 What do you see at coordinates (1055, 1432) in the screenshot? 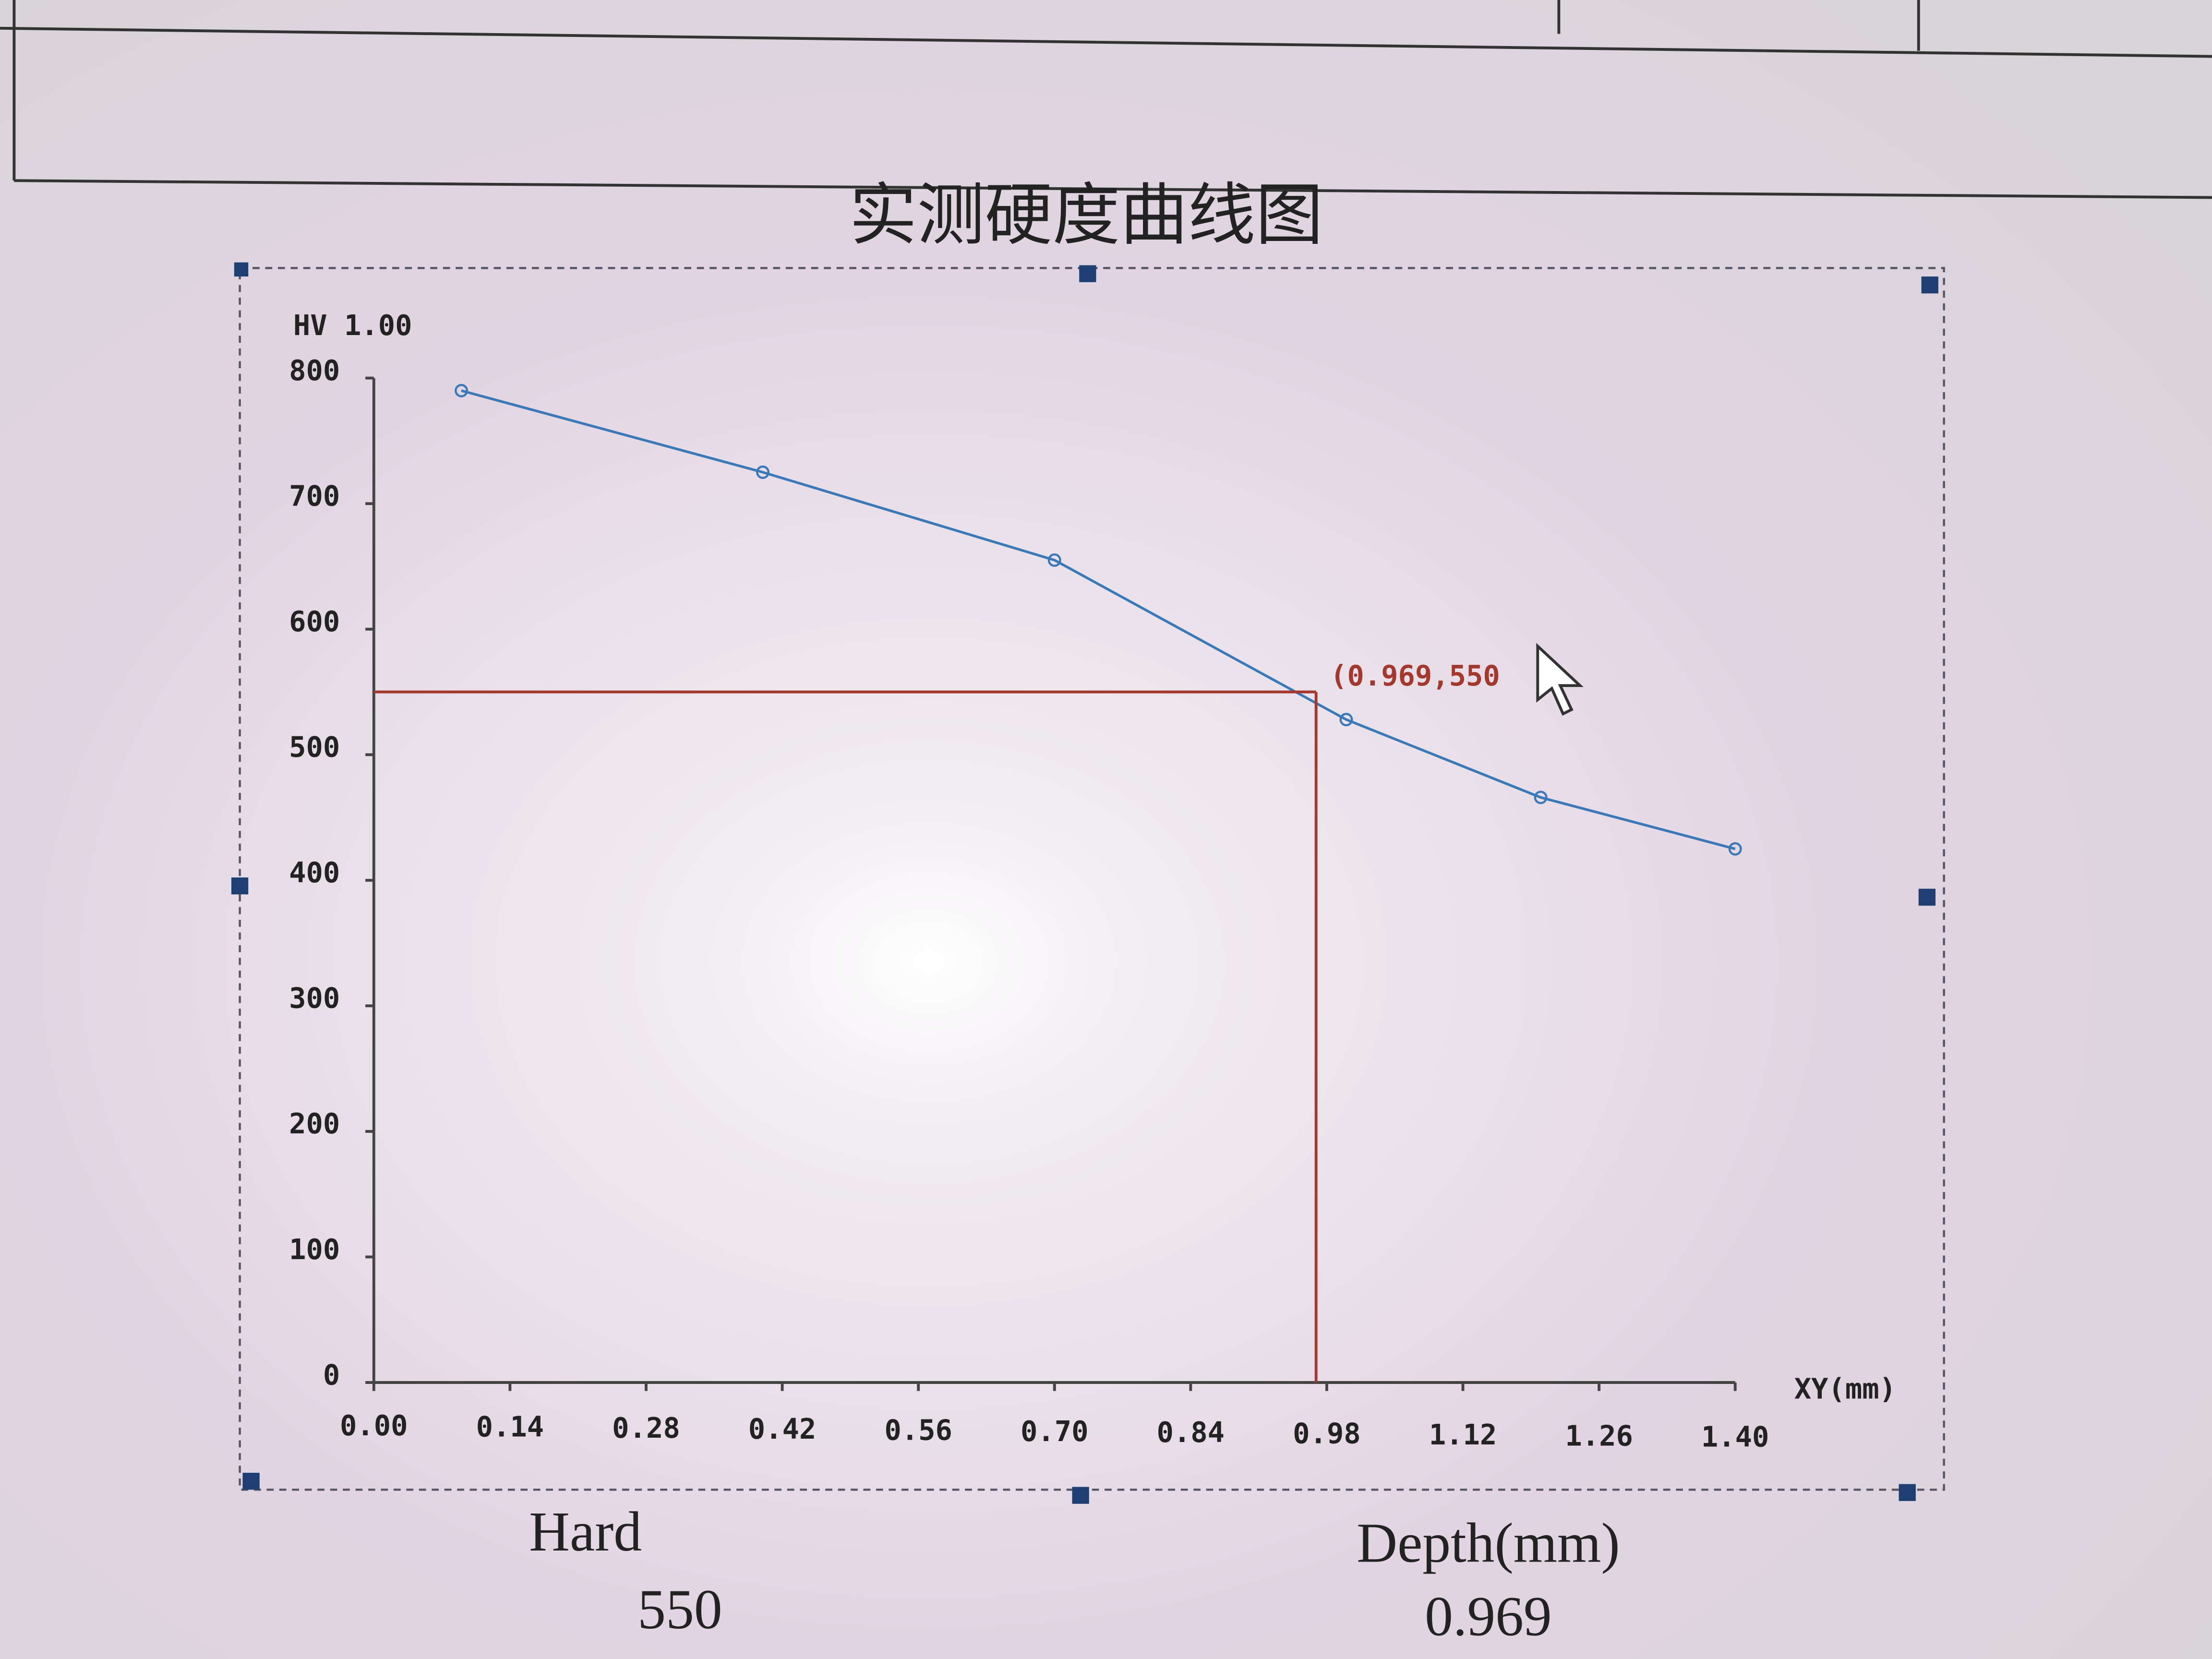
I see `x-tick-label: 0.70` at bounding box center [1055, 1432].